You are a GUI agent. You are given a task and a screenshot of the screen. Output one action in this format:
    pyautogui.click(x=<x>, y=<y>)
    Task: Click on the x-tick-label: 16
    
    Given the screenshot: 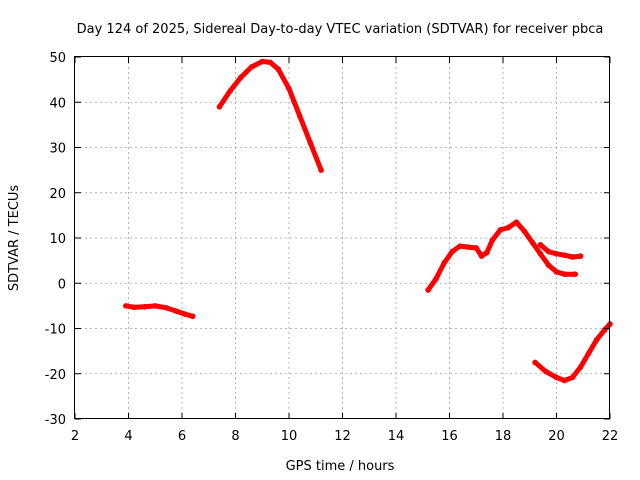 What is the action you would take?
    pyautogui.click(x=449, y=436)
    